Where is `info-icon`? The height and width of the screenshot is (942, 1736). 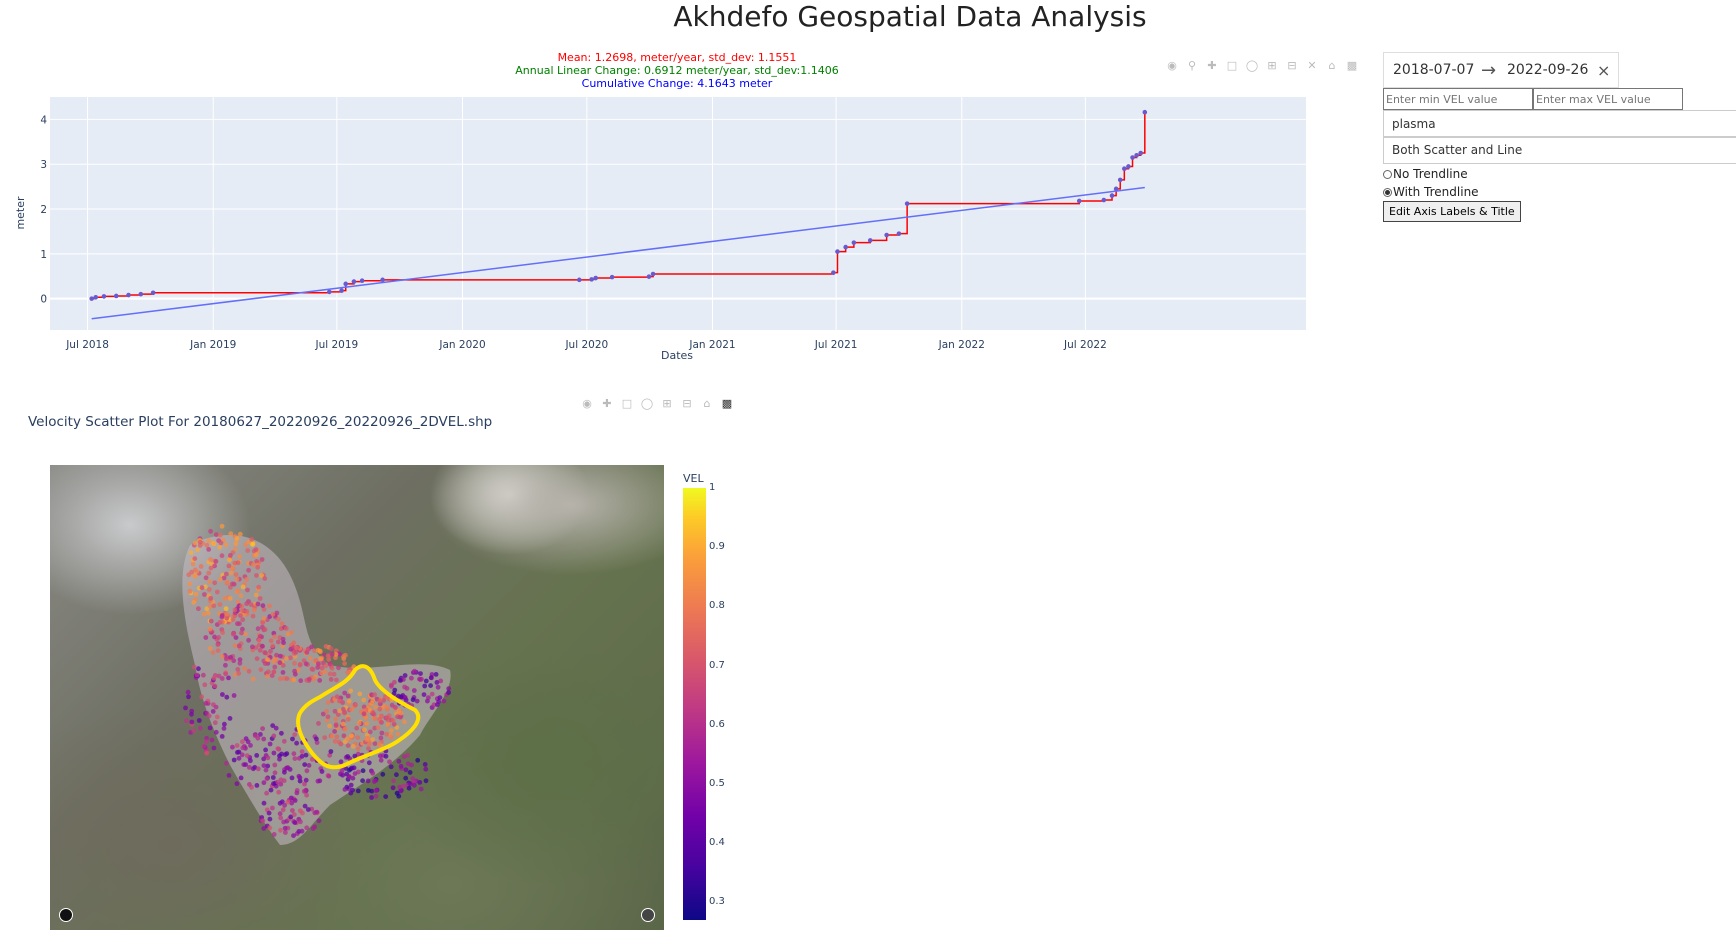 info-icon is located at coordinates (648, 915).